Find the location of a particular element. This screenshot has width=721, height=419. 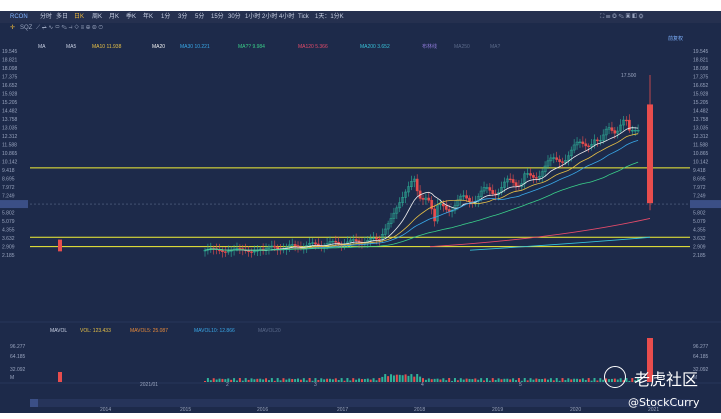

price-tick-left: 16.652 is located at coordinates (10, 86).